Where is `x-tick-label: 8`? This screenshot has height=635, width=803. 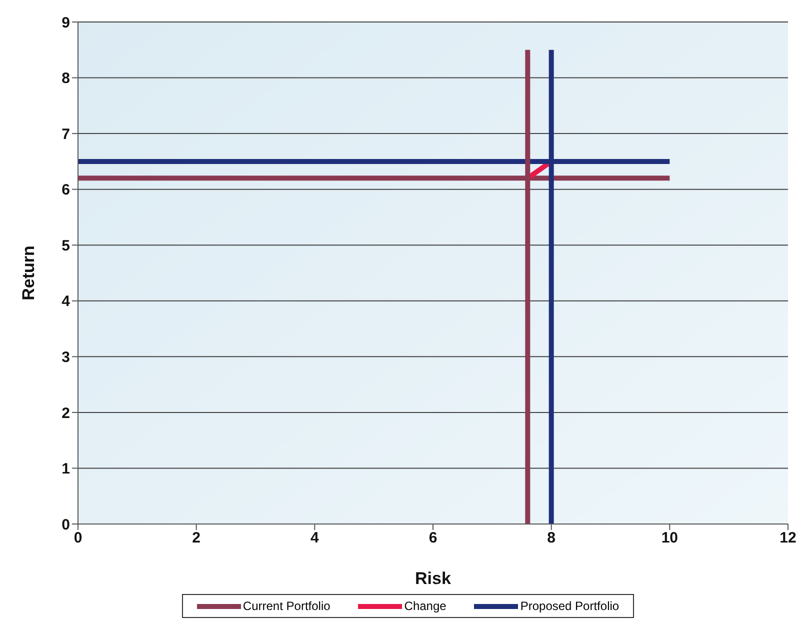
x-tick-label: 8 is located at coordinates (551, 538).